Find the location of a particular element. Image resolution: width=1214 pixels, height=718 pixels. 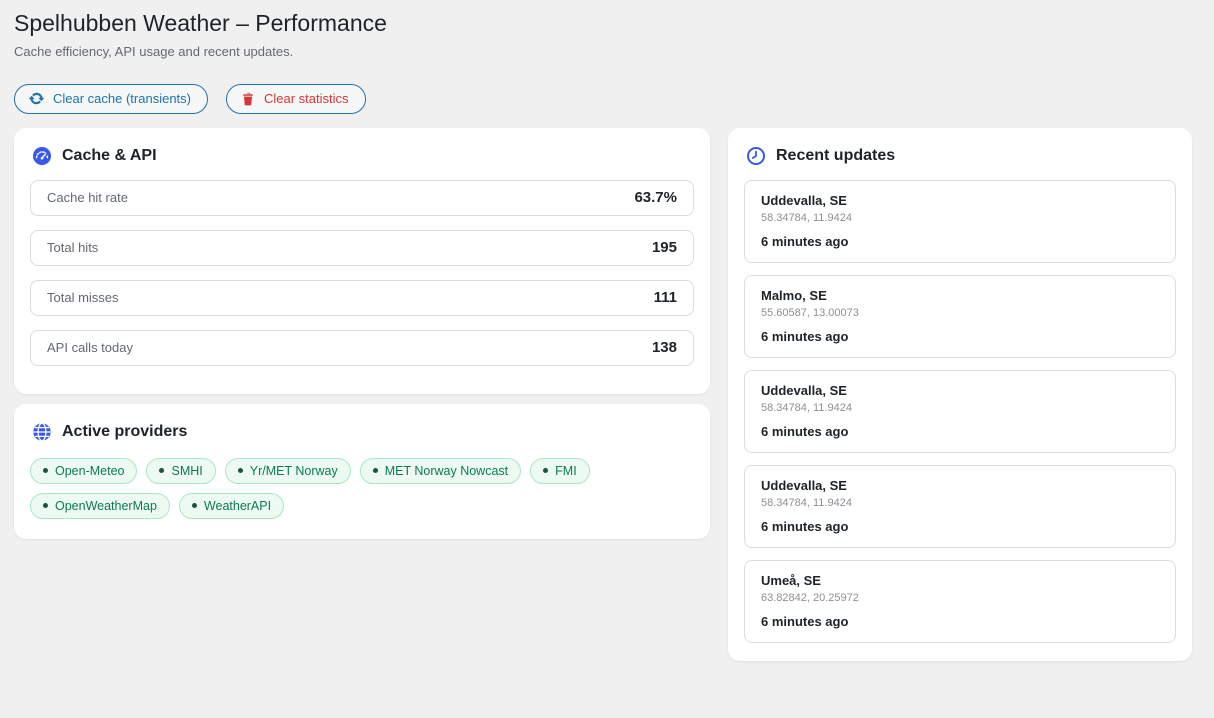

provider-name: FMI is located at coordinates (566, 470).